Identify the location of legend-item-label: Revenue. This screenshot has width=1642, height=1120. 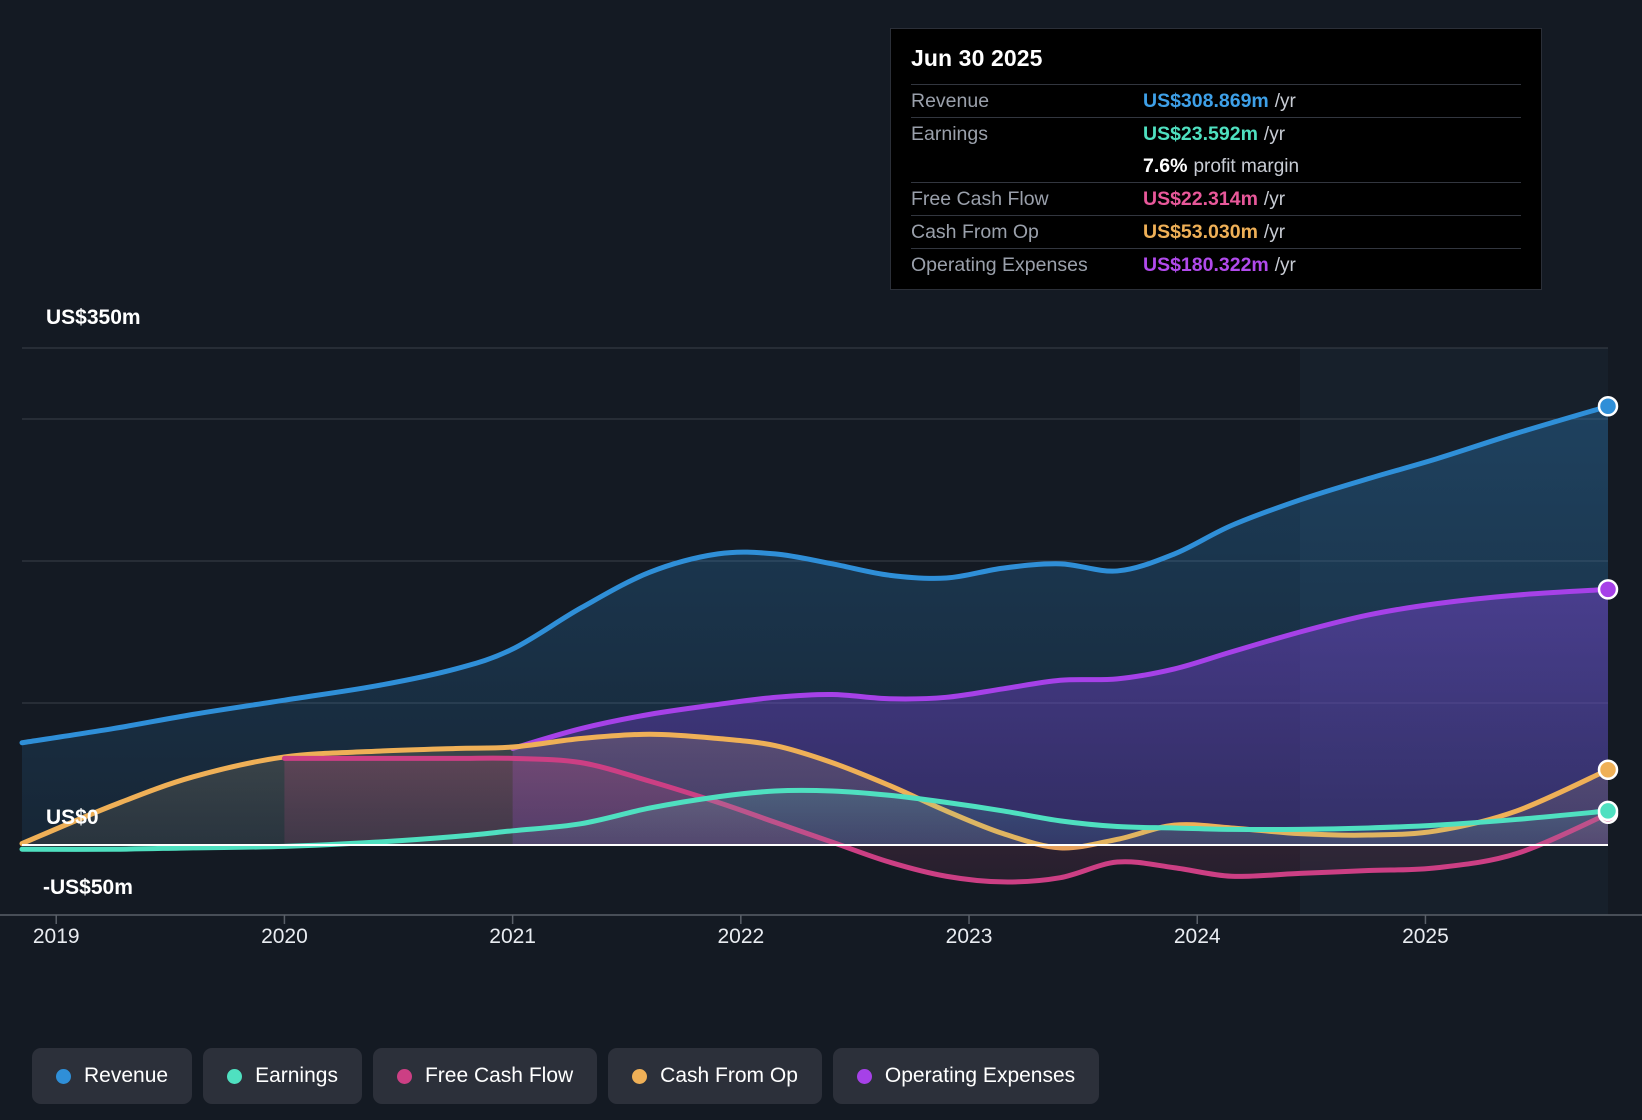
(126, 1075).